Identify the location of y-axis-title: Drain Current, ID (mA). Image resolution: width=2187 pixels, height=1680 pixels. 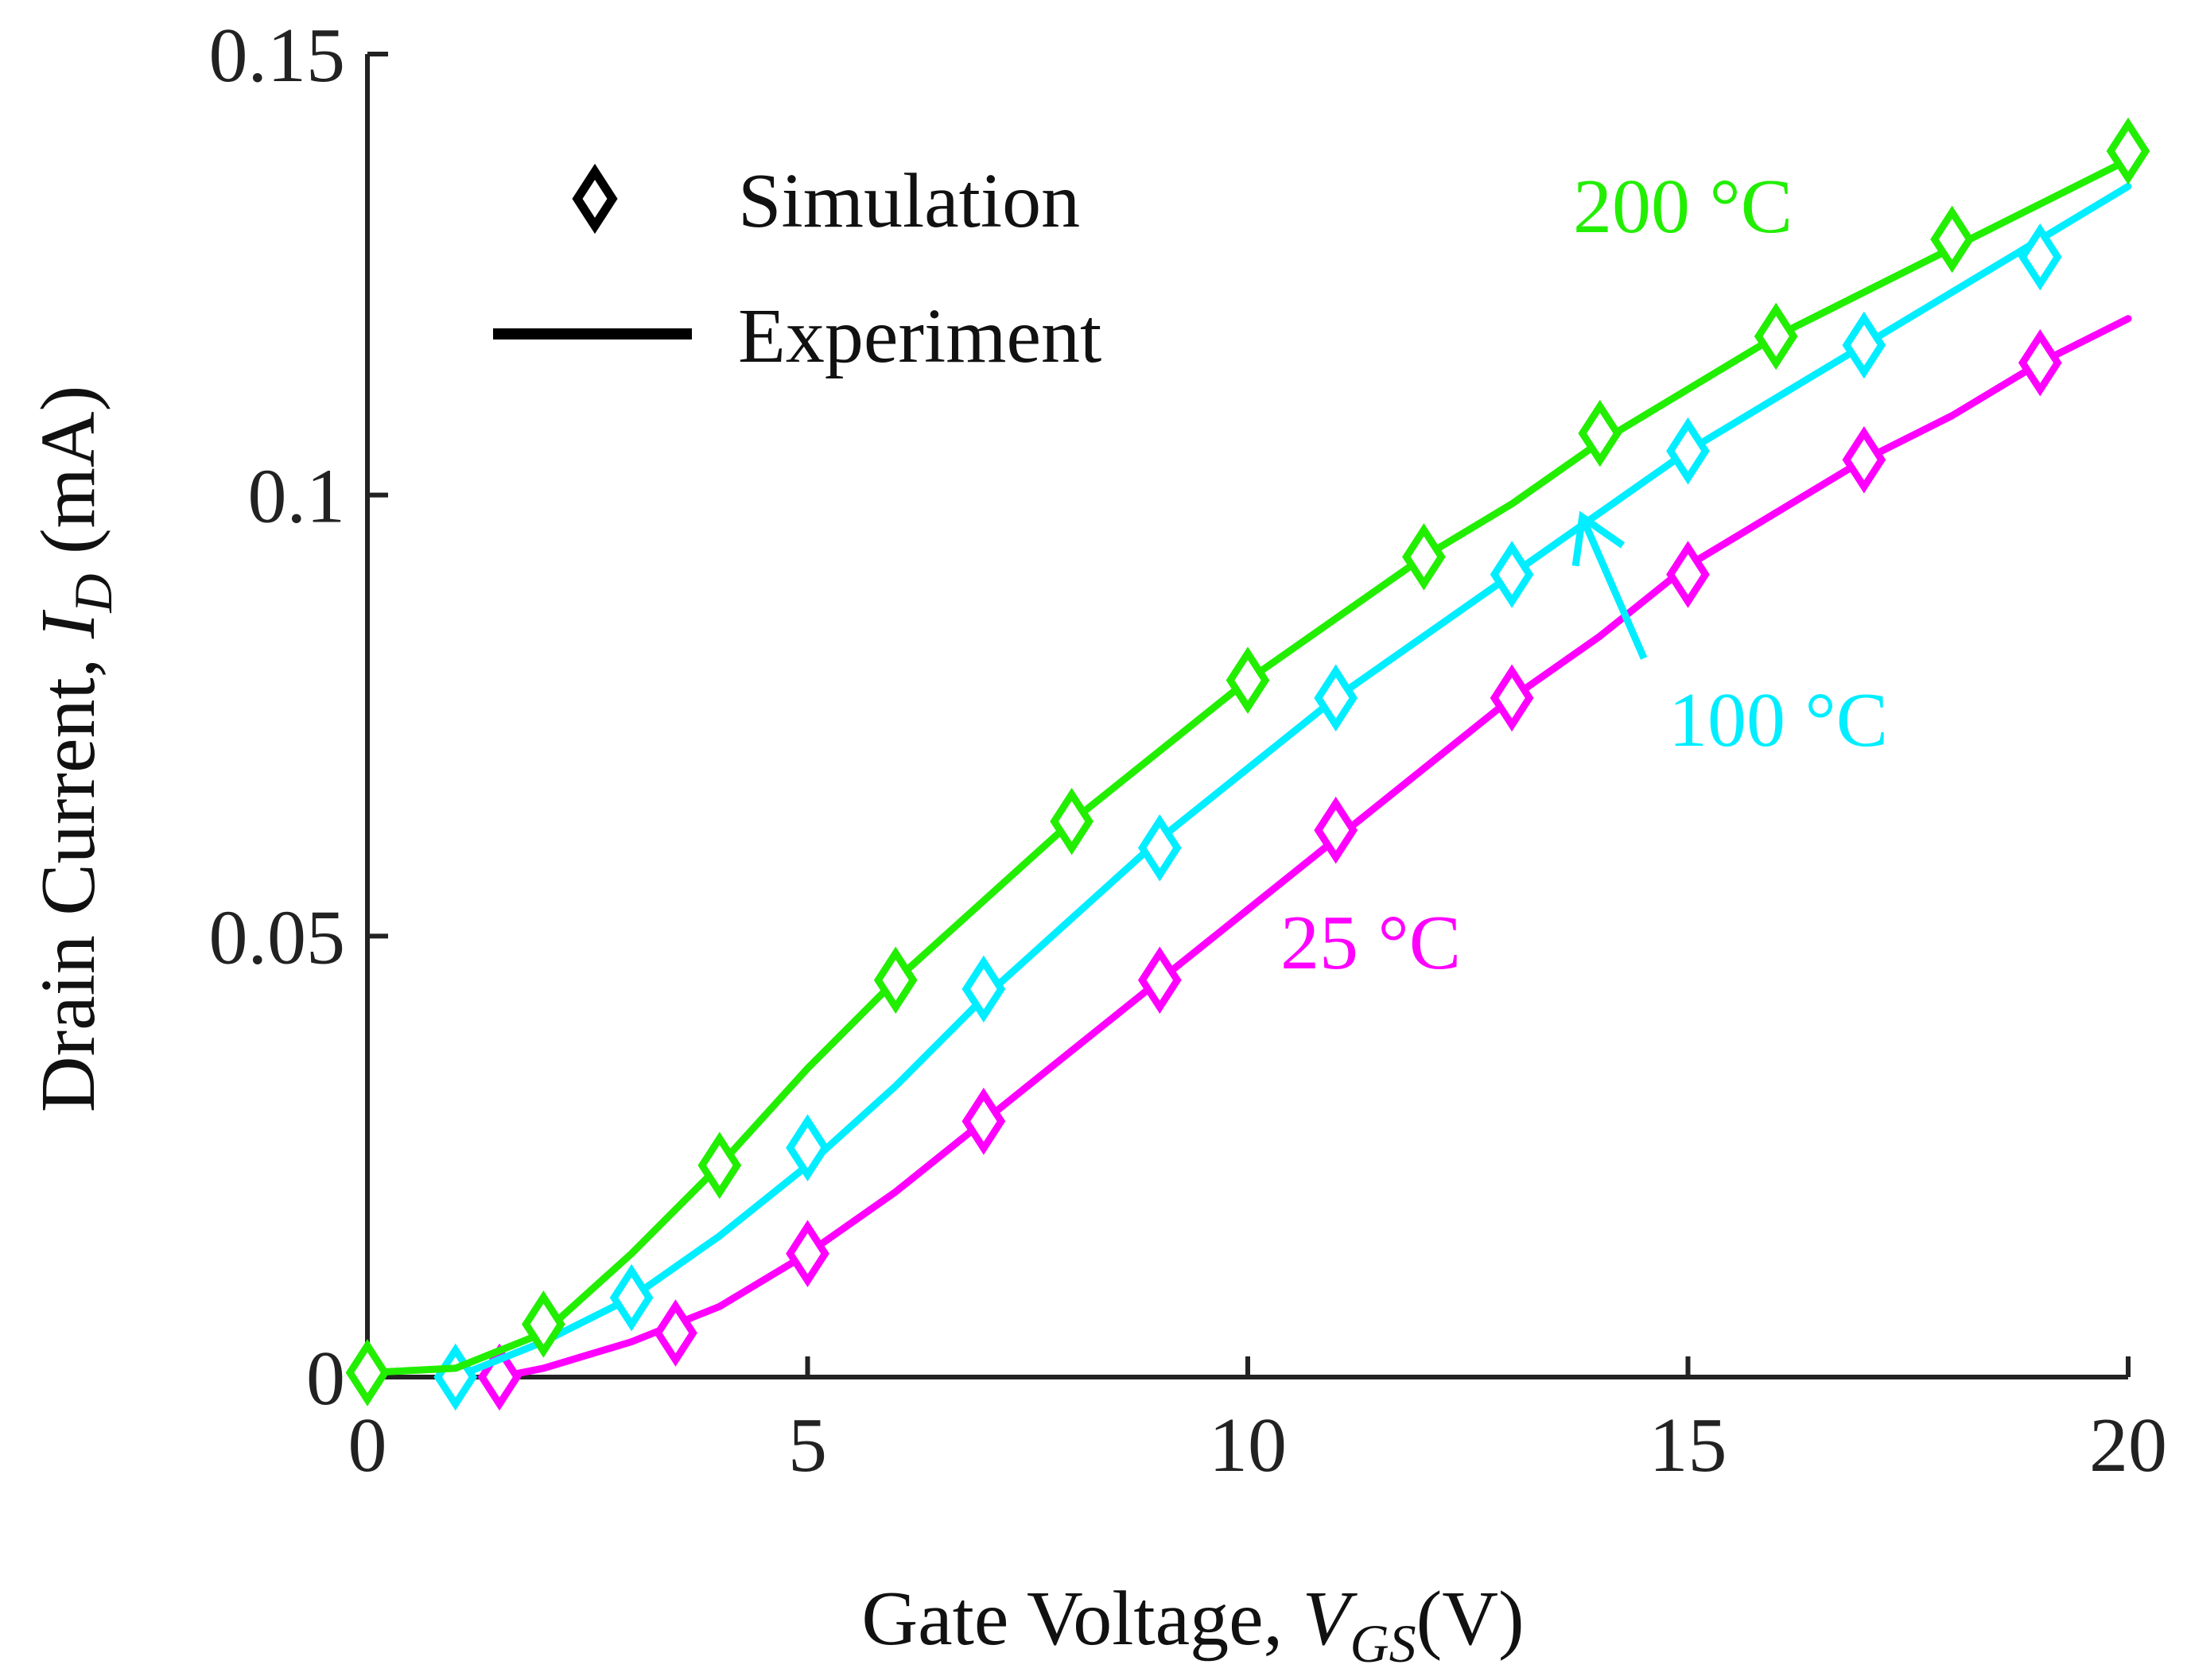
(74, 749).